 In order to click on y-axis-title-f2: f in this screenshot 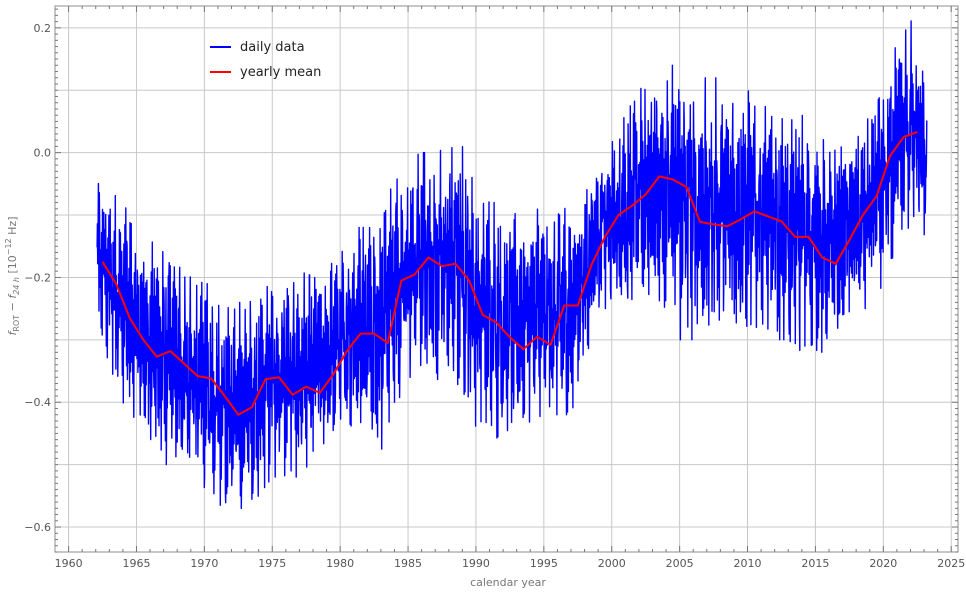, I will do `click(12, 296)`.